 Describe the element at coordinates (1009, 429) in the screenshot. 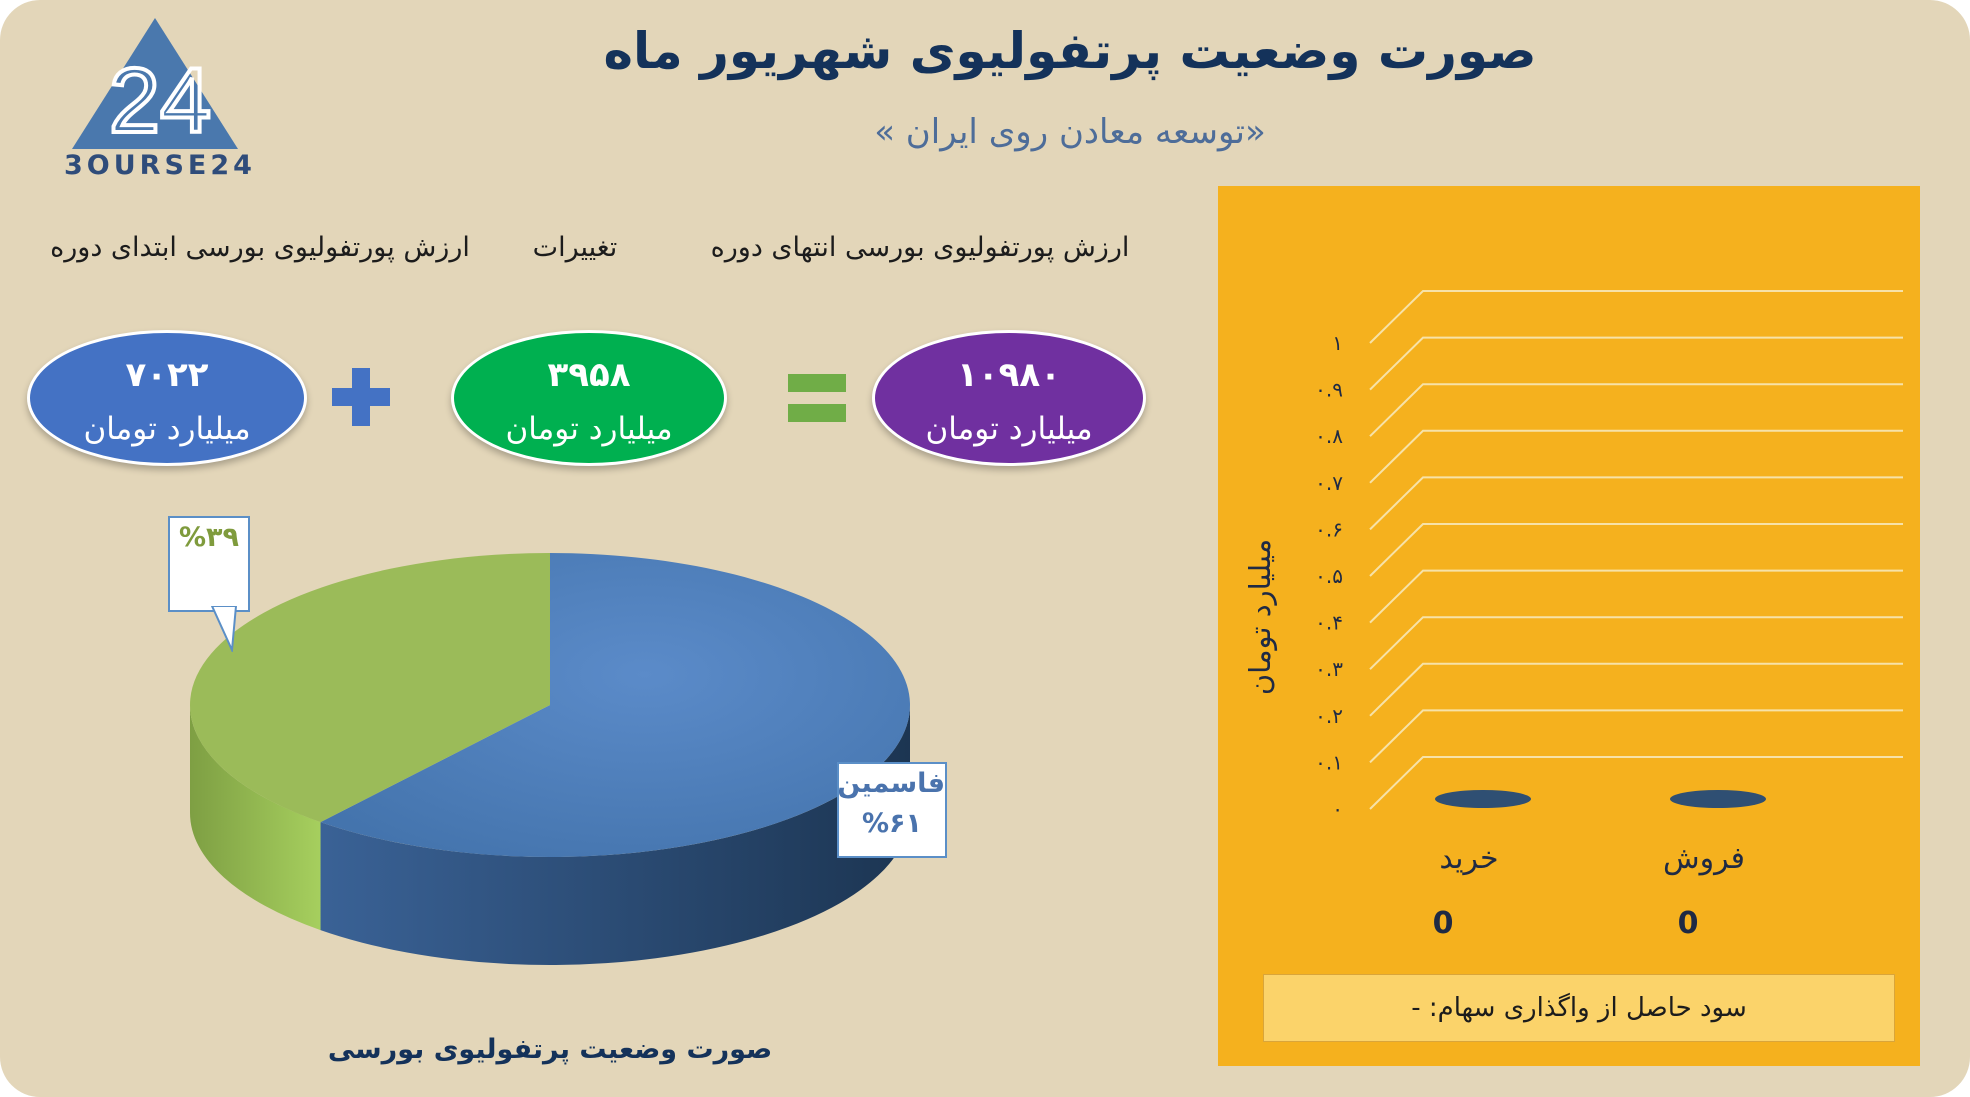

I see `end-unit: میلیارد تومان` at that location.